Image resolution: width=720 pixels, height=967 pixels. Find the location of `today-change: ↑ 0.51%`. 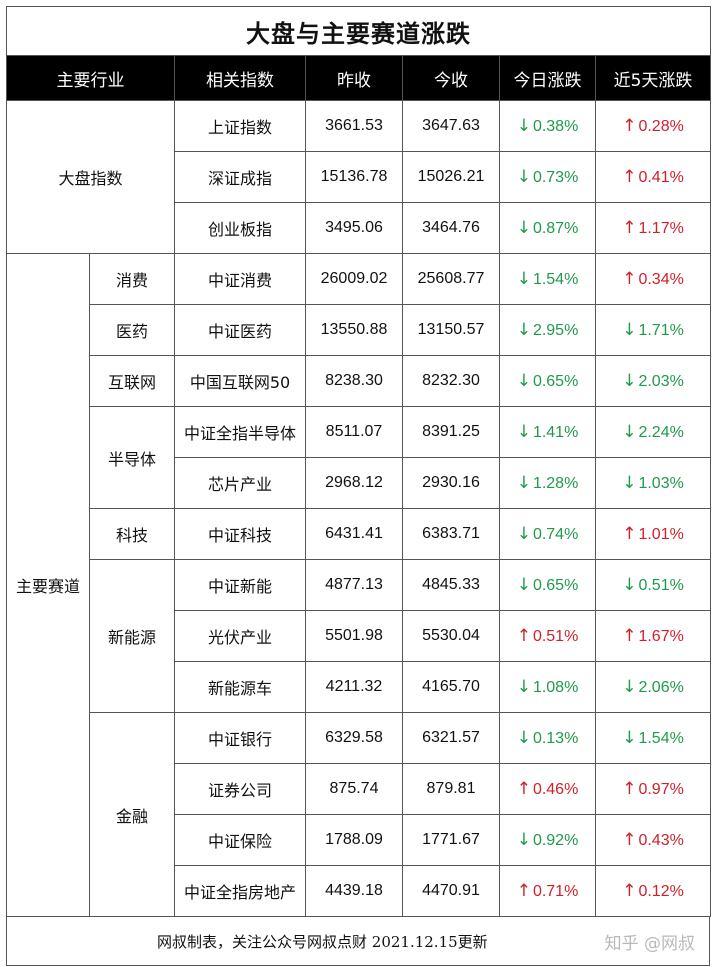

today-change: ↑ 0.51% is located at coordinates (547, 636).